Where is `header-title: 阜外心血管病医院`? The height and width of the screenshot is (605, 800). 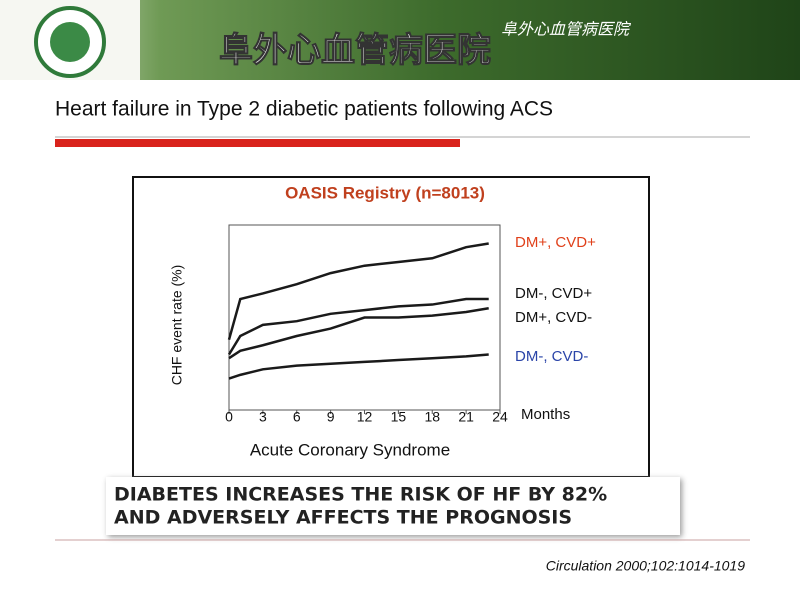
header-title: 阜外心血管病医院 is located at coordinates (355, 51).